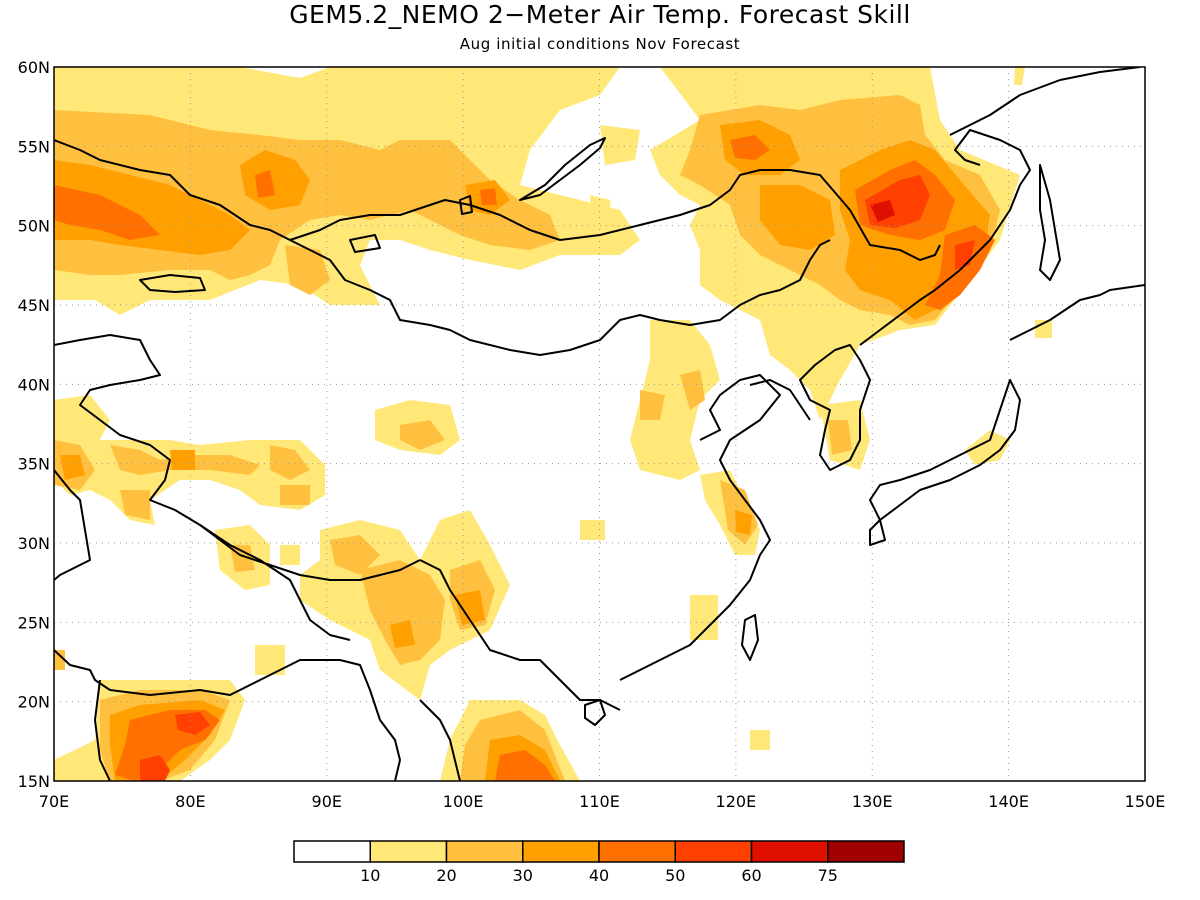 This screenshot has width=1200, height=900. I want to click on colorbar-label: 30, so click(523, 875).